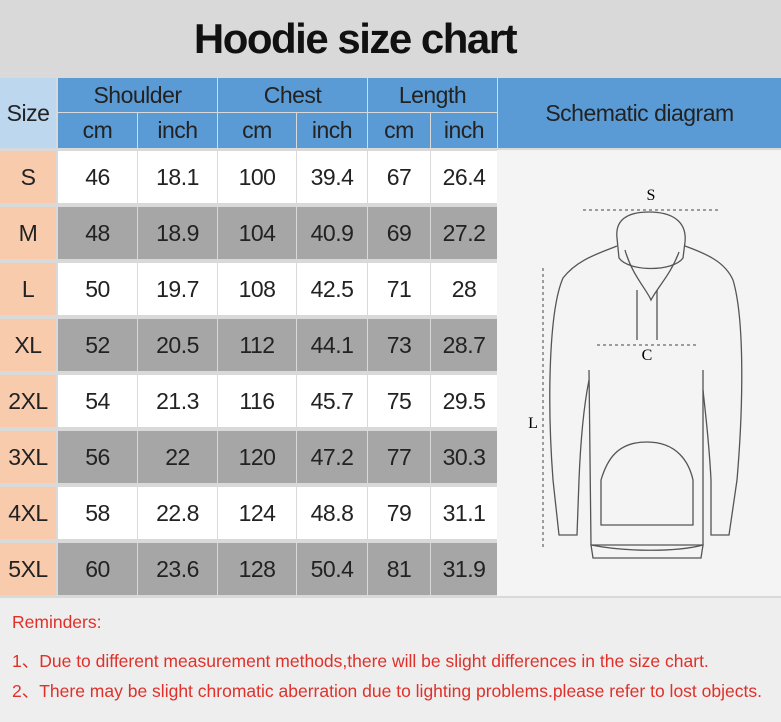 This screenshot has height=722, width=781. What do you see at coordinates (464, 289) in the screenshot?
I see `value-cell: 28` at bounding box center [464, 289].